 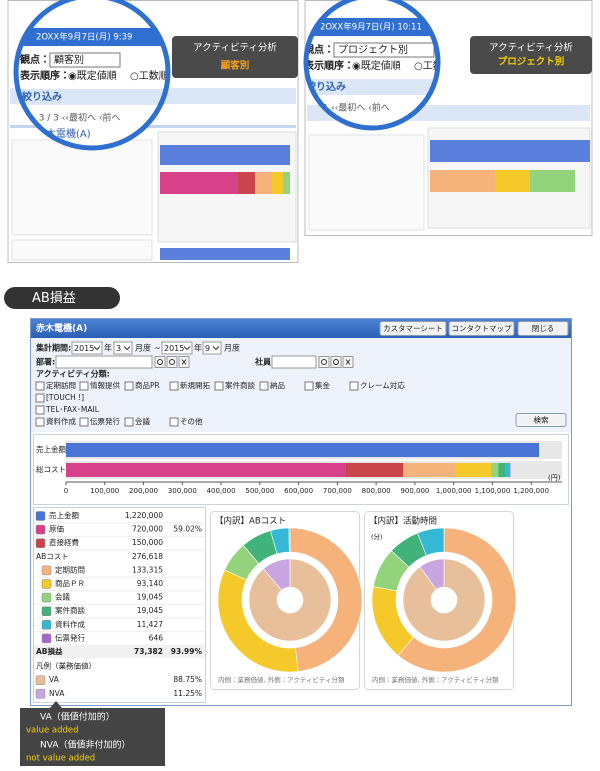 I want to click on window-title: 赤木電機(A), so click(x=61, y=328).